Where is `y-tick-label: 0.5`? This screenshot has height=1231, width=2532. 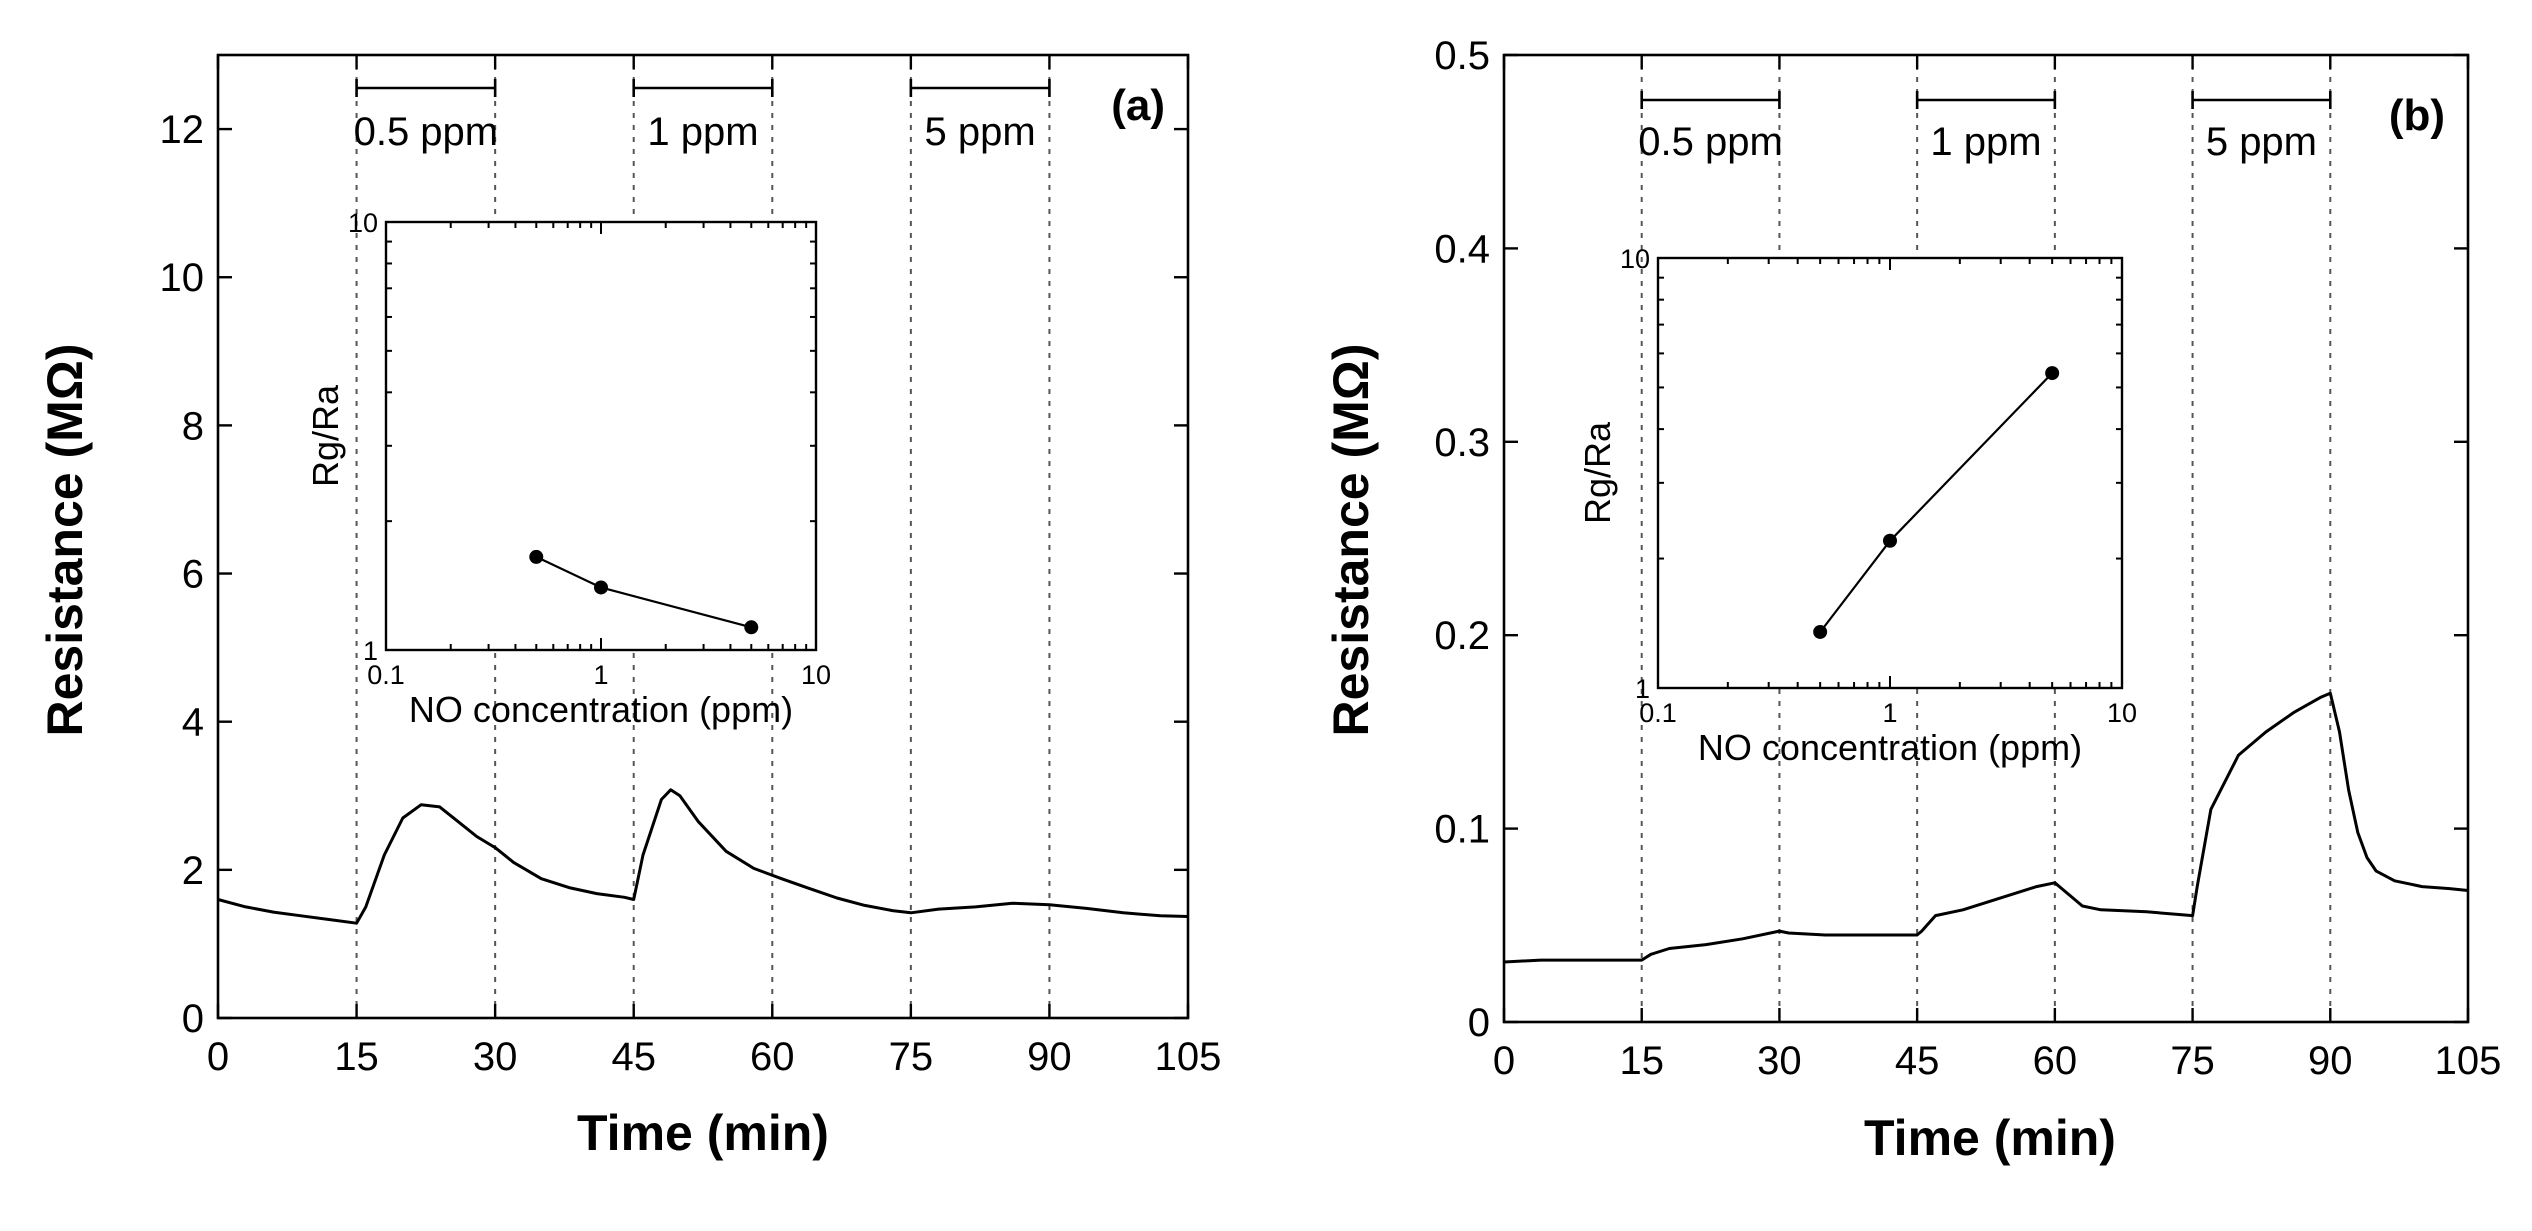 y-tick-label: 0.5 is located at coordinates (1462, 56).